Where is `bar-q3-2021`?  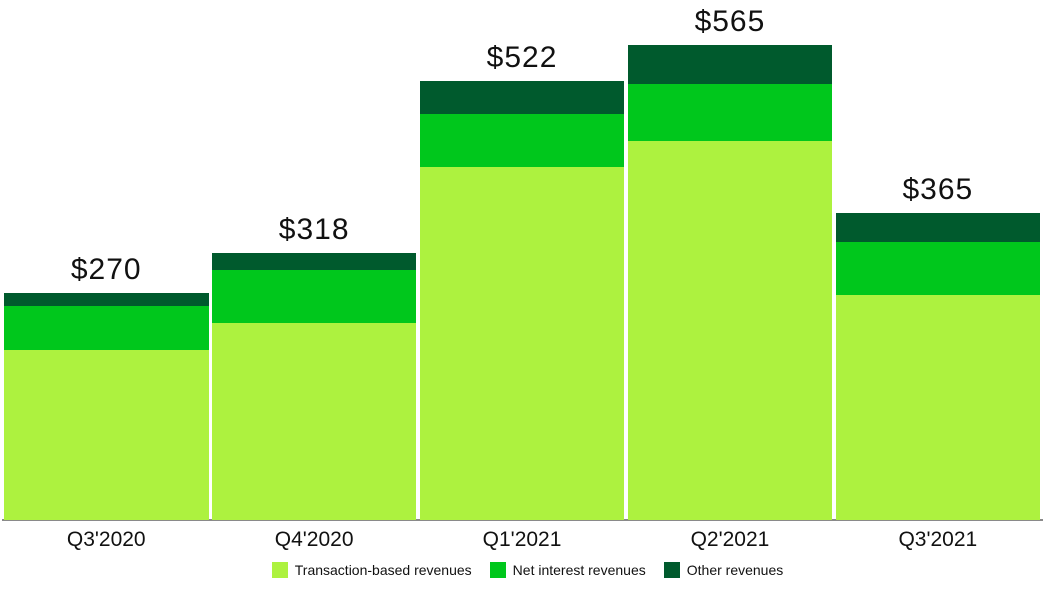 bar-q3-2021 is located at coordinates (938, 366).